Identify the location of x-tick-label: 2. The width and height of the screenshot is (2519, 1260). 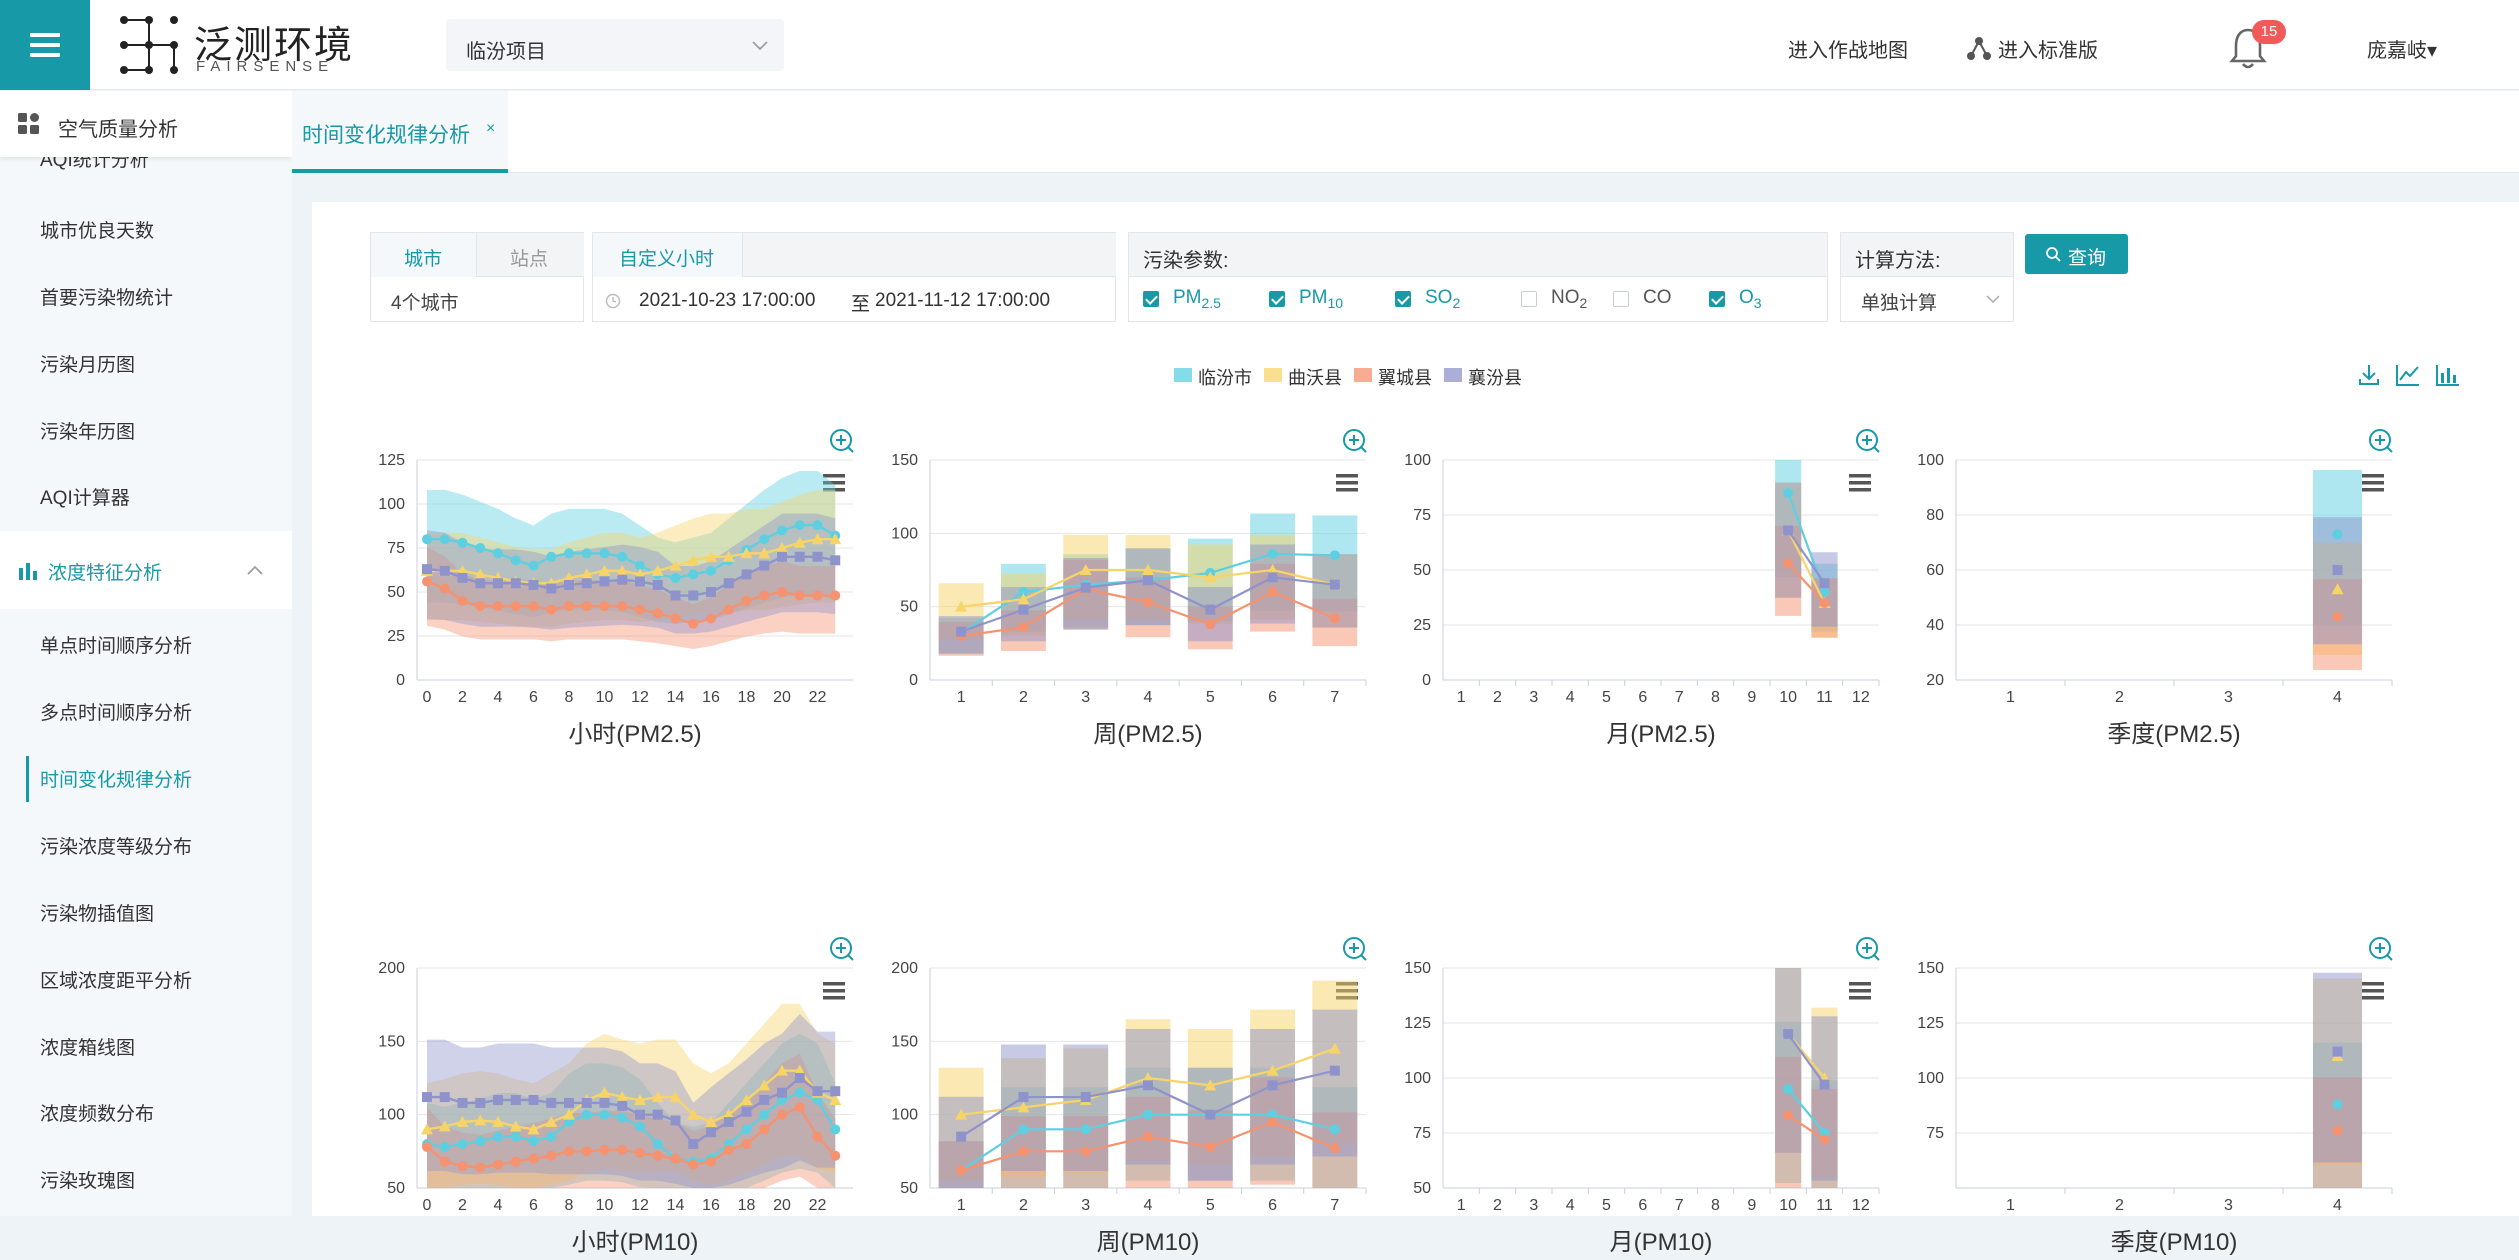
(1023, 1205).